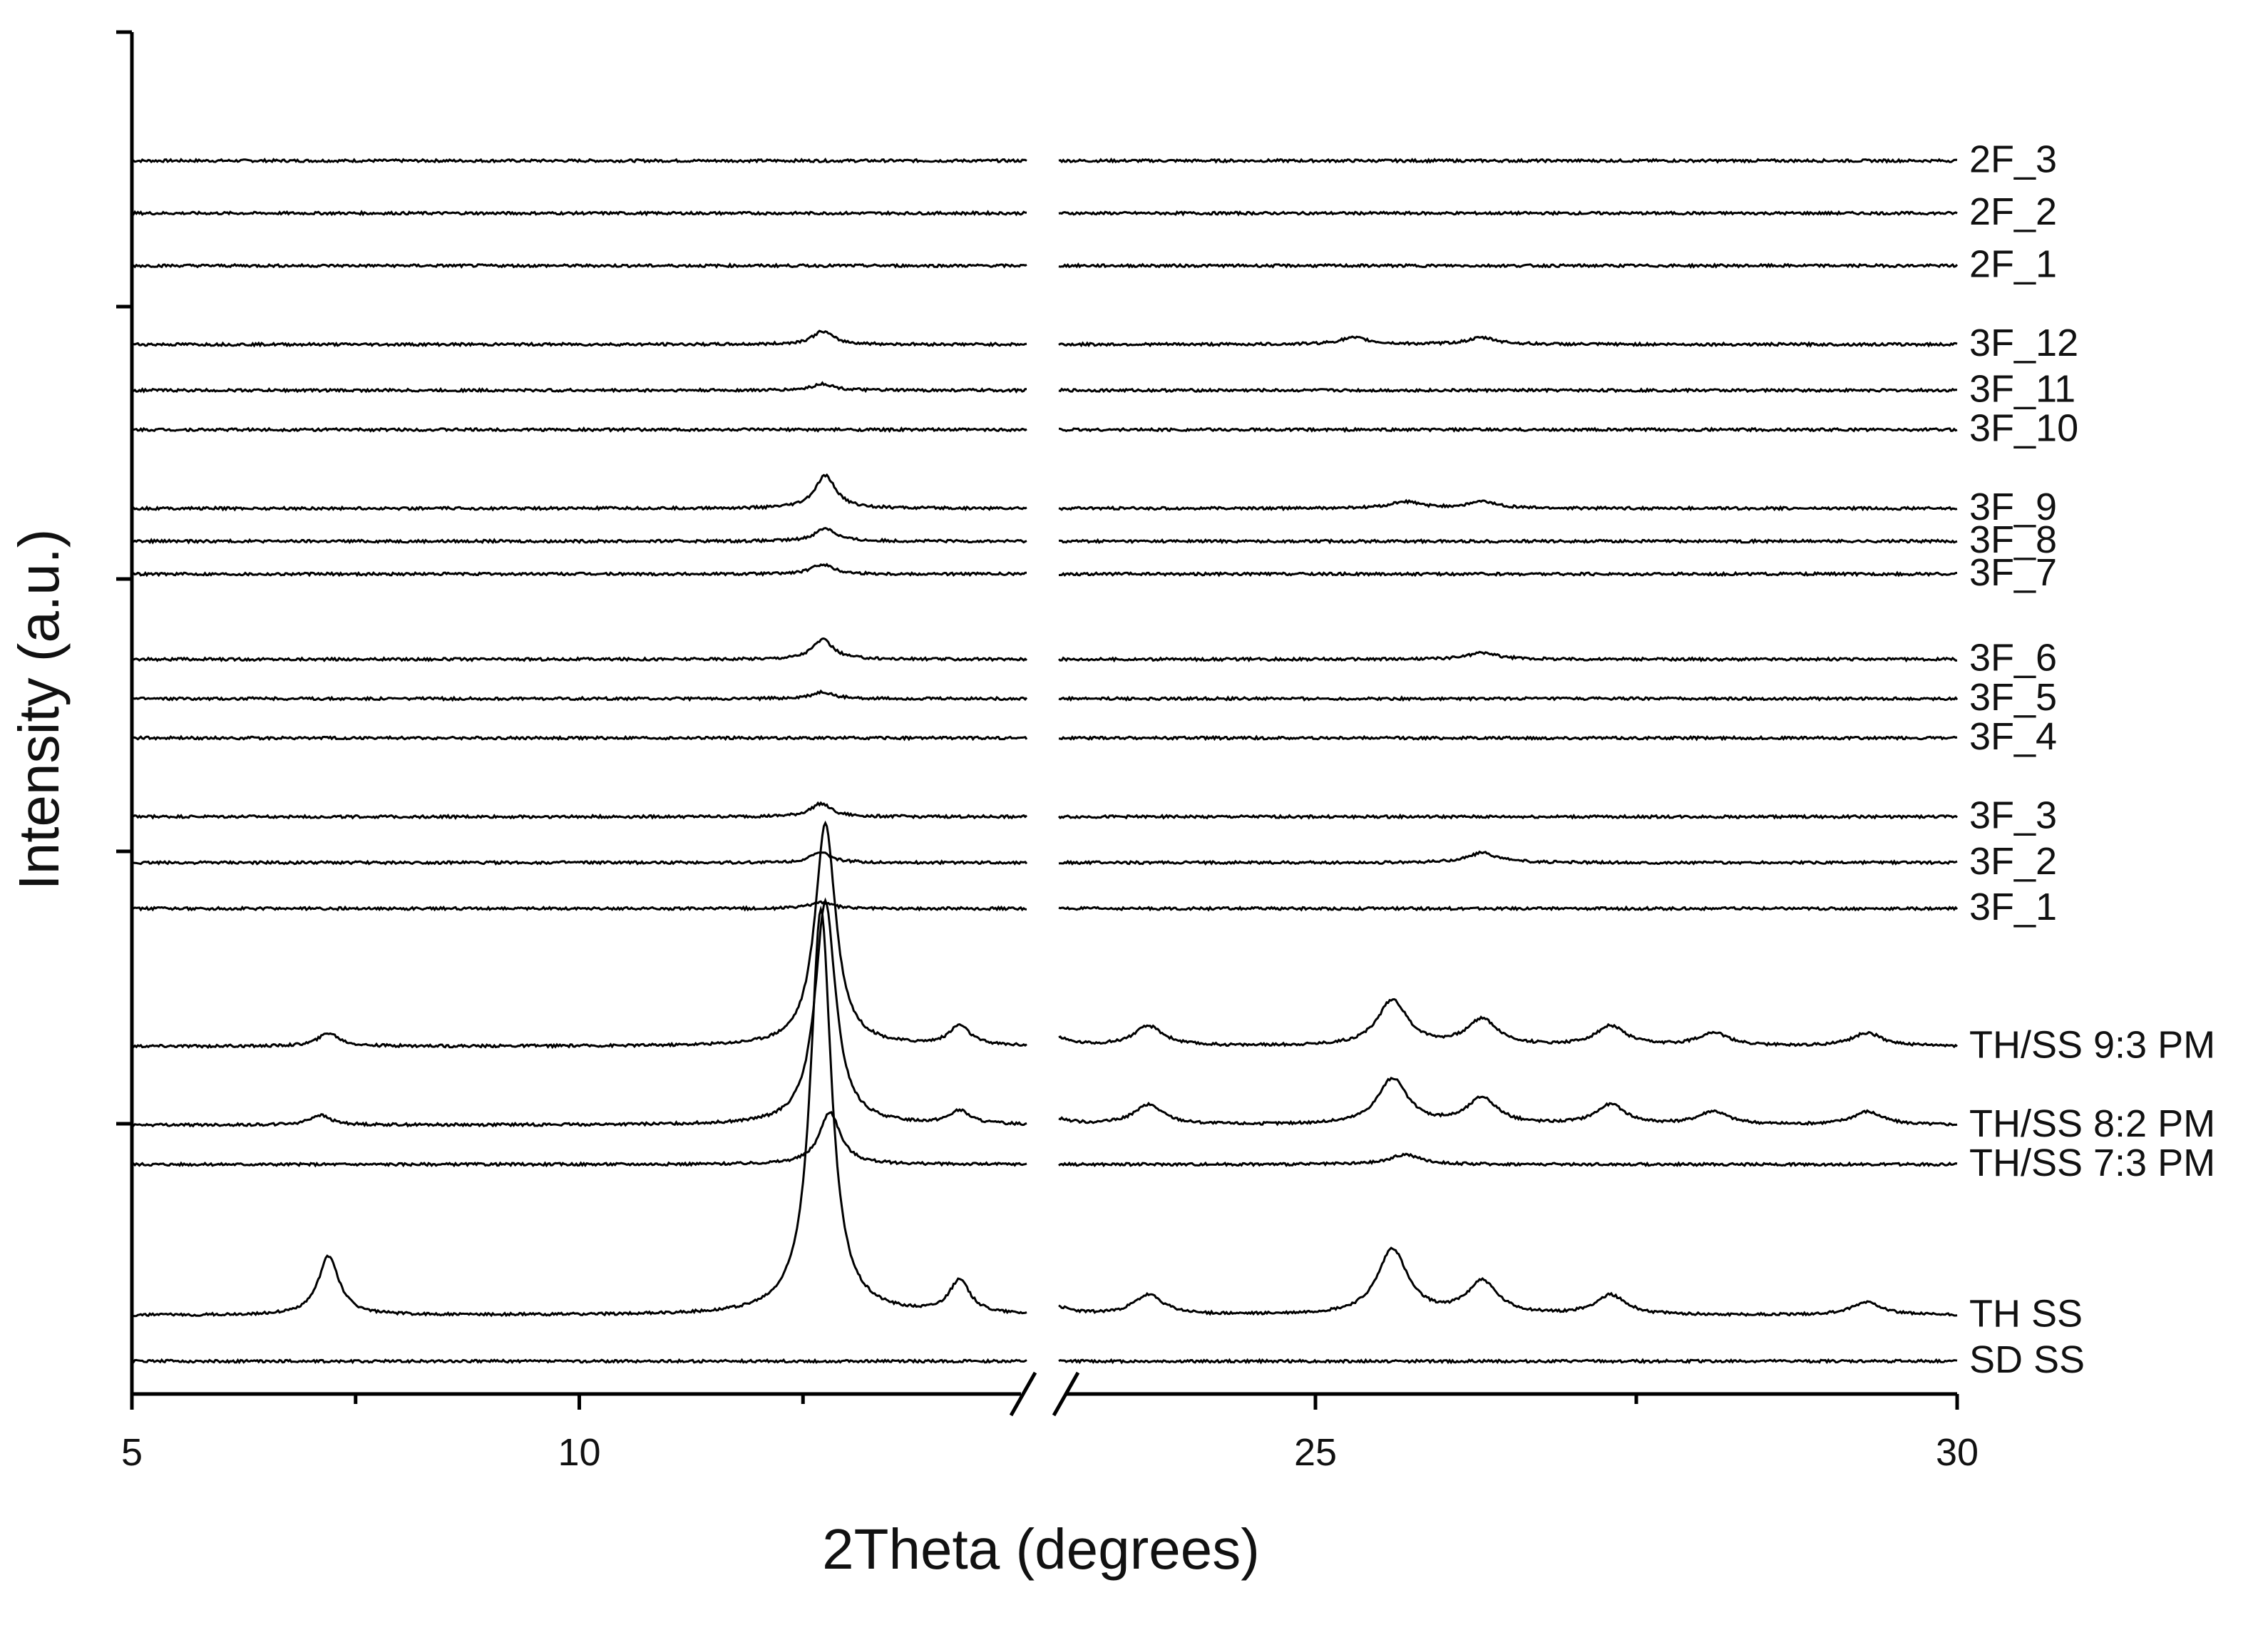  What do you see at coordinates (2022, 388) in the screenshot?
I see `series-label: 3F_11` at bounding box center [2022, 388].